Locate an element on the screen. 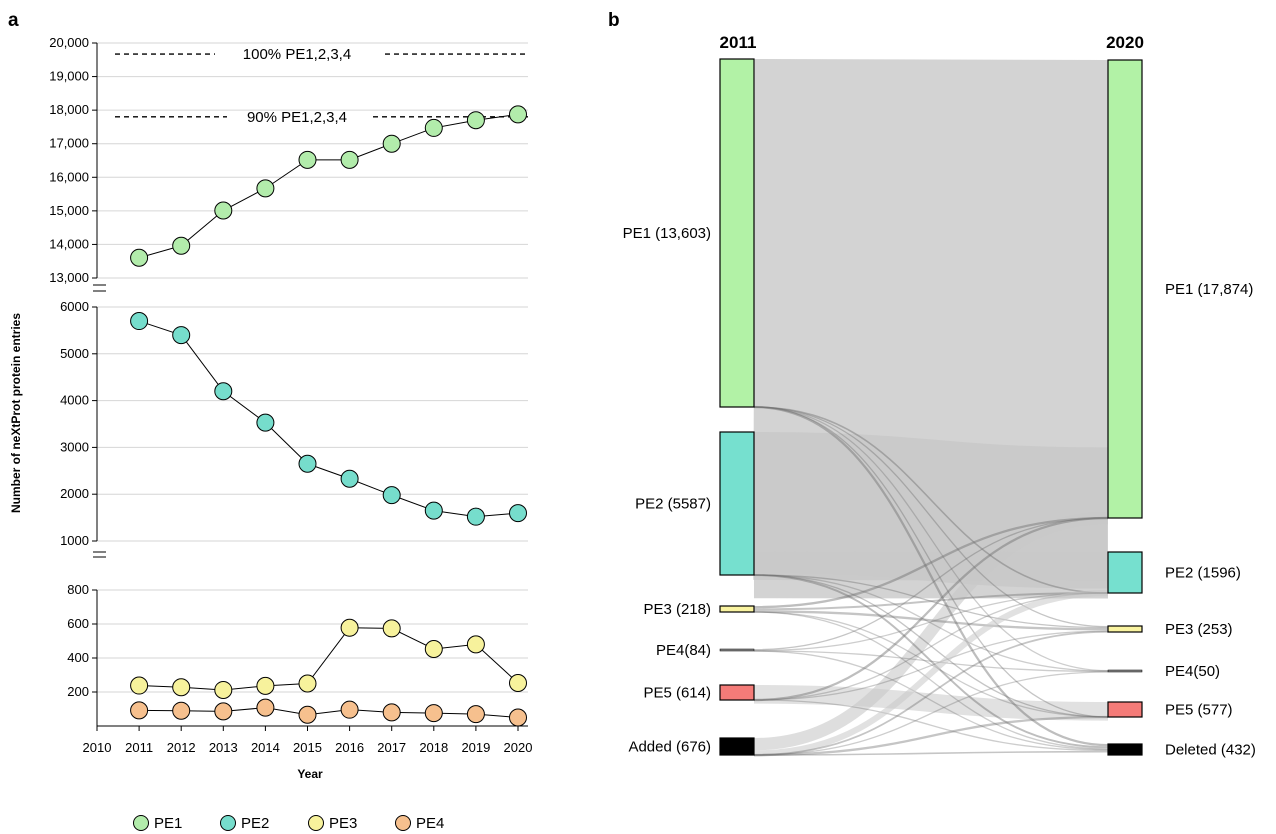  x-tick-label: 2014 is located at coordinates (265, 747).